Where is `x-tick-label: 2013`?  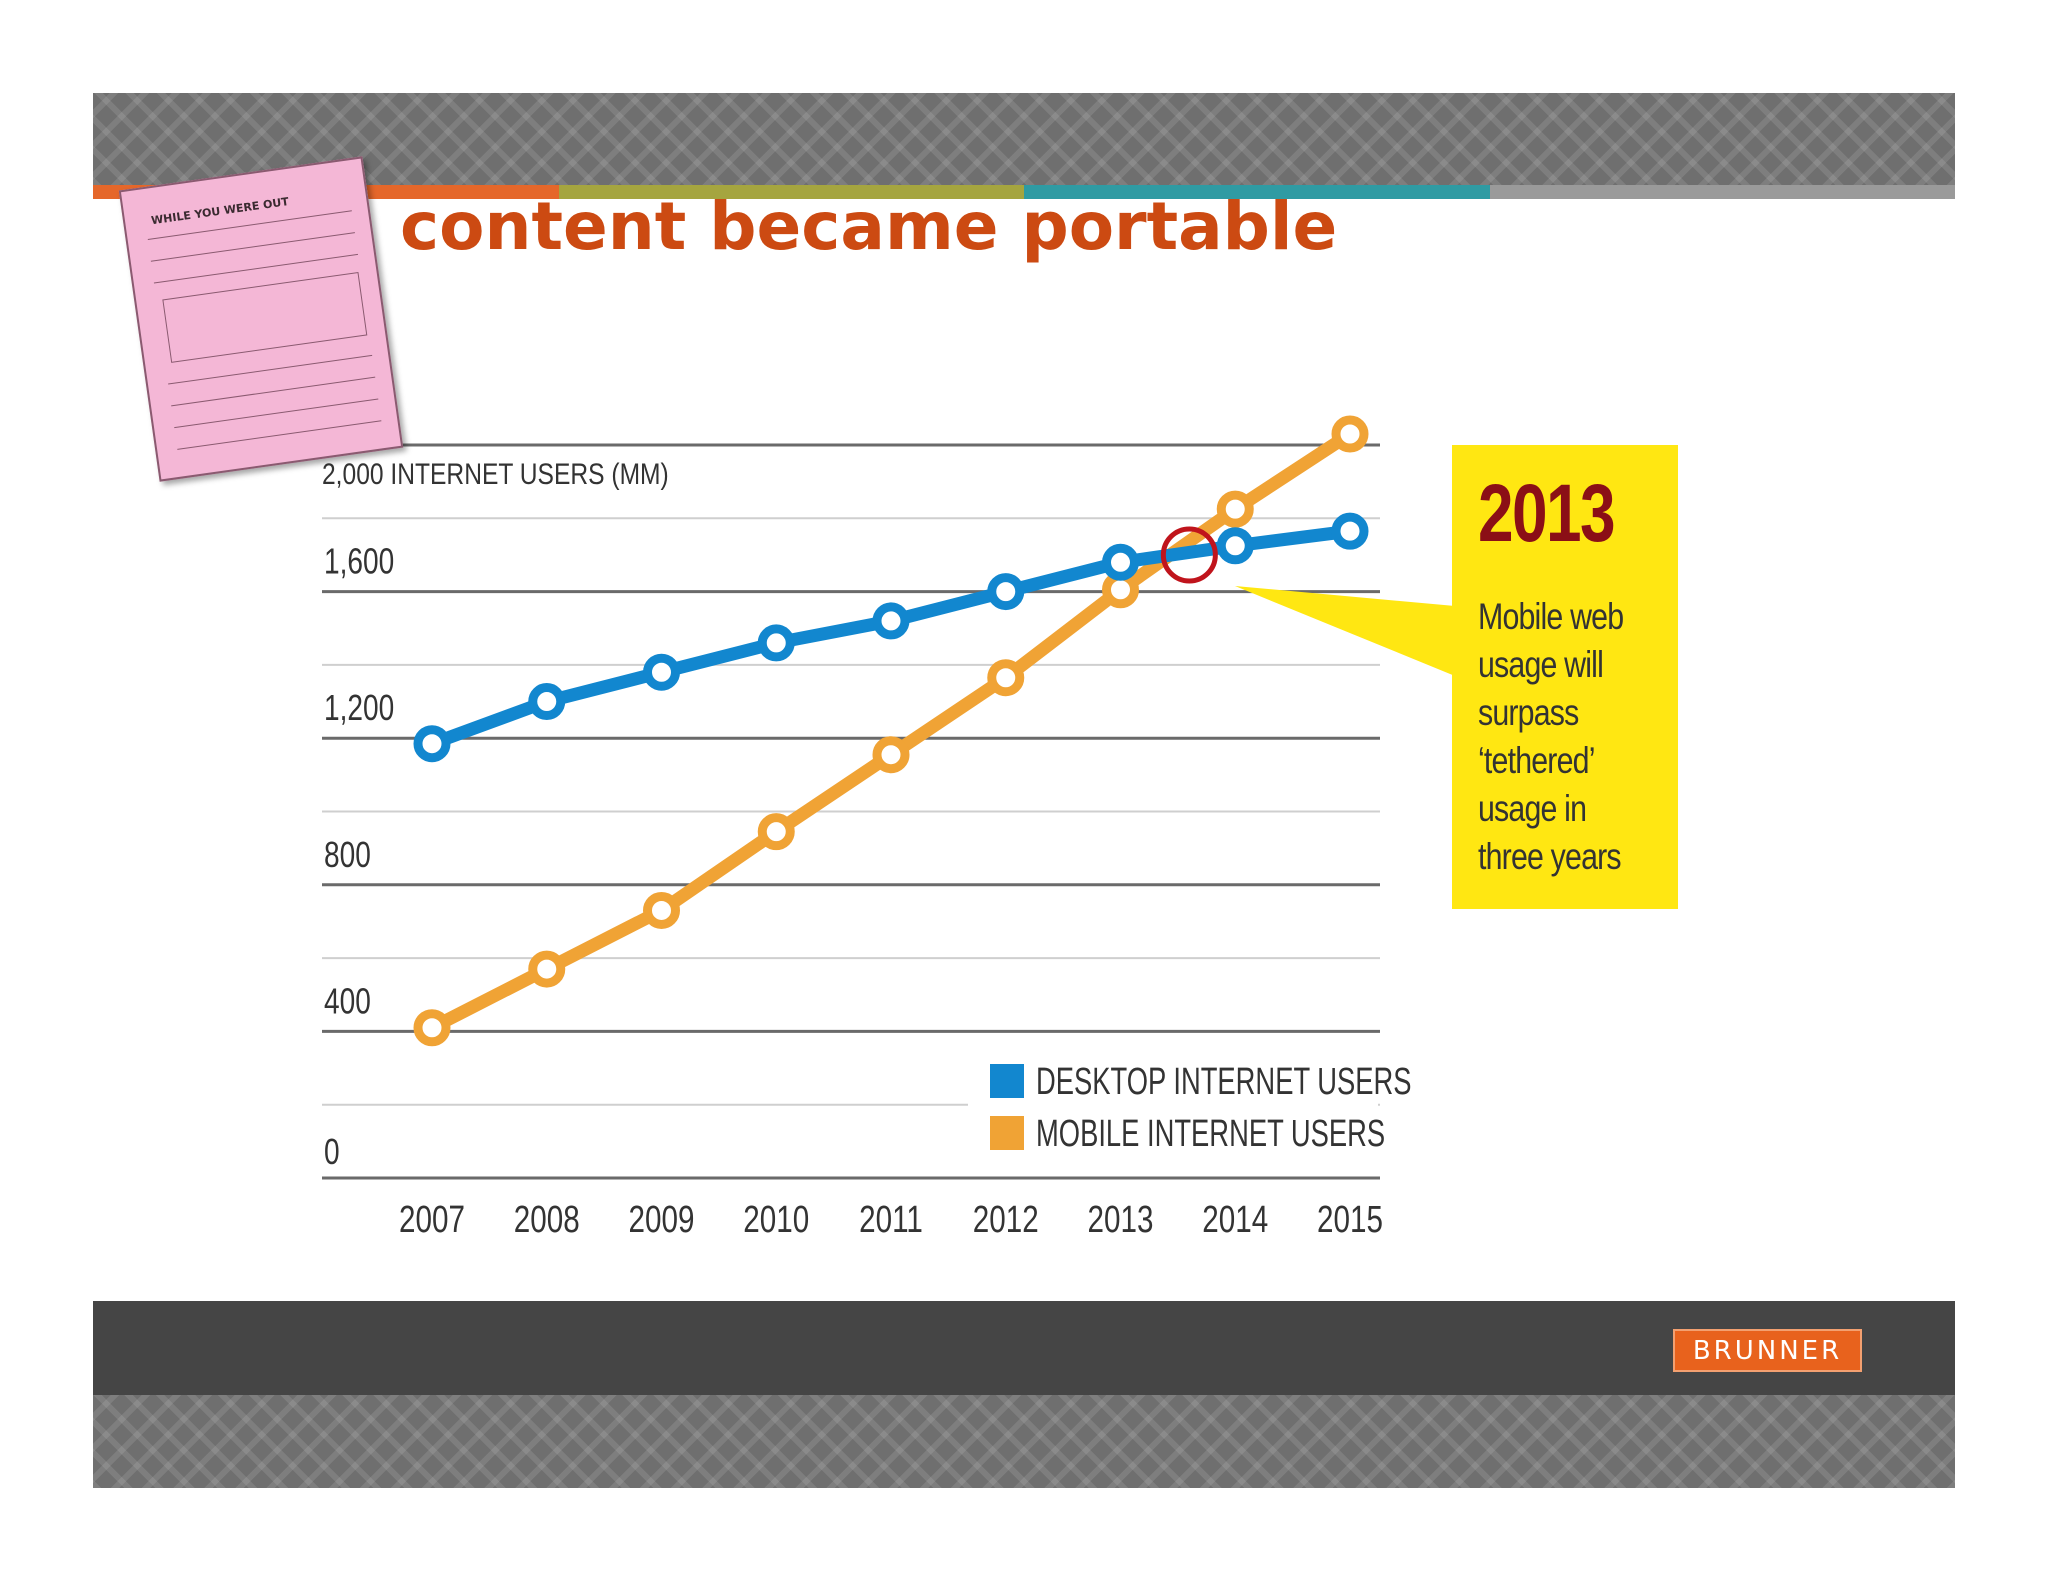 x-tick-label: 2013 is located at coordinates (1121, 1220).